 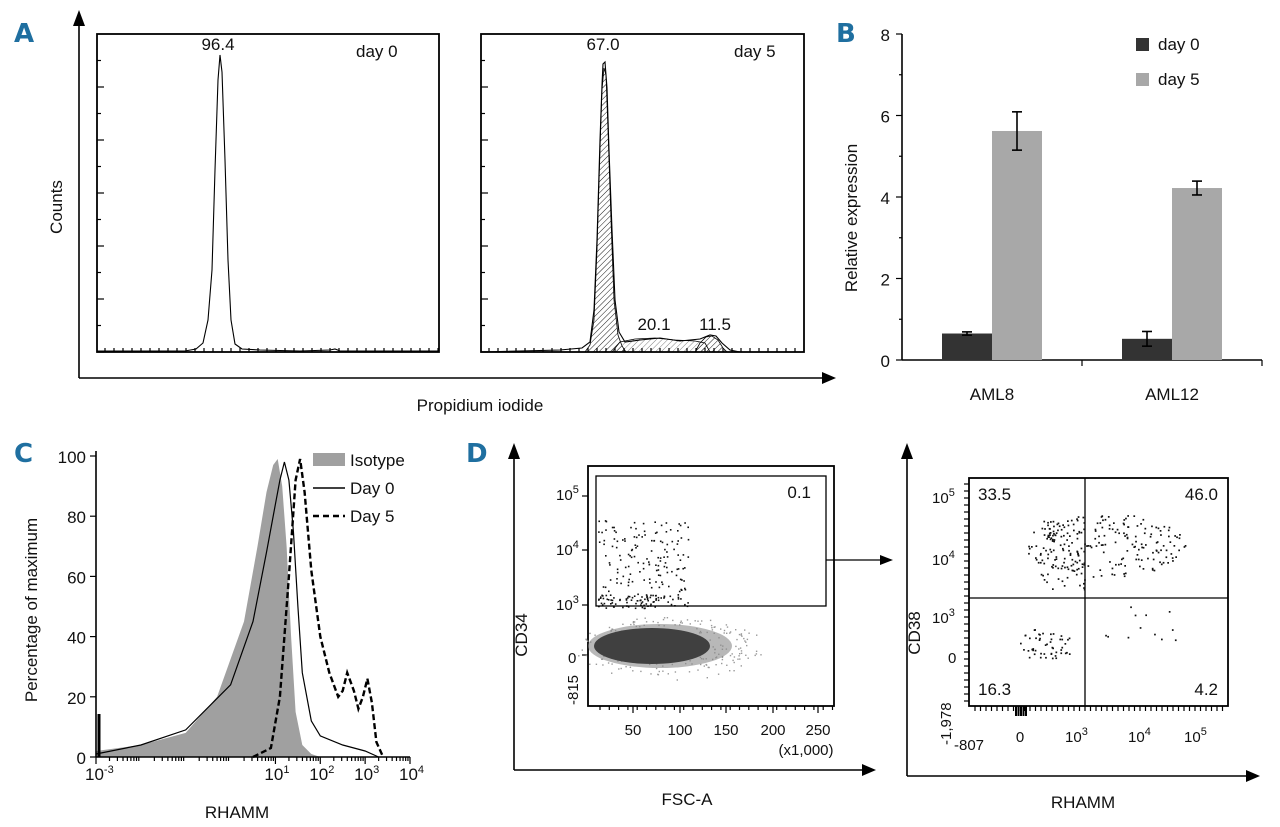 I want to click on panel-d2-xtick-1e5: 105, so click(x=1195, y=736).